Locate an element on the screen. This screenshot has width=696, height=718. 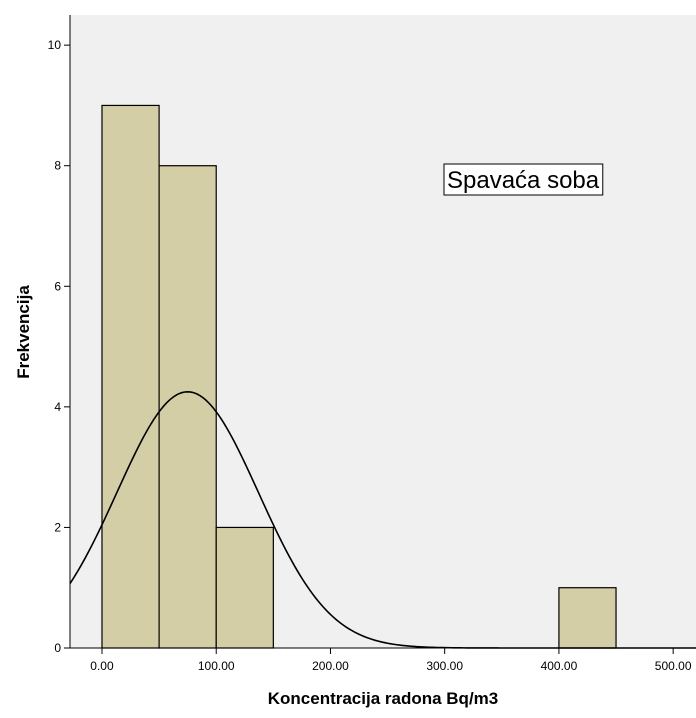
y-tick-label: 2 is located at coordinates (57, 527).